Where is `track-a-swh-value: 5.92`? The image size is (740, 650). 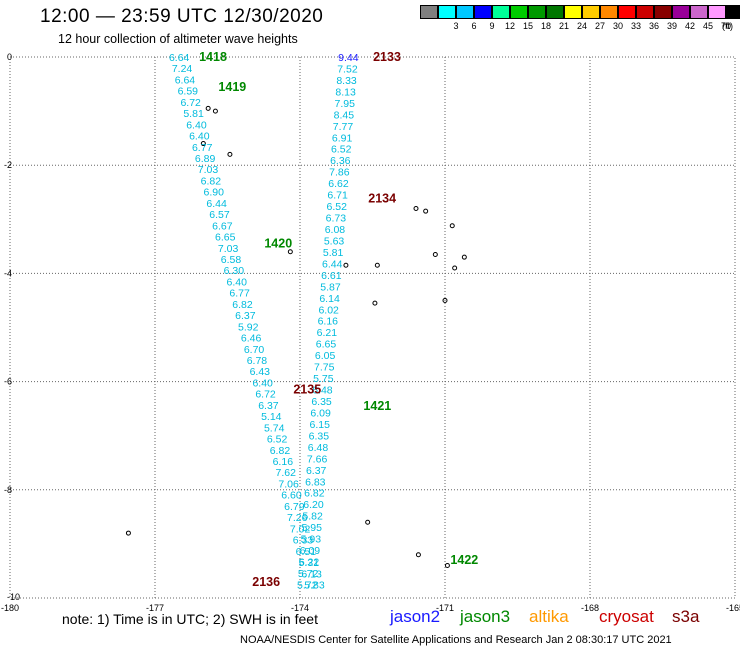 track-a-swh-value: 5.92 is located at coordinates (248, 327).